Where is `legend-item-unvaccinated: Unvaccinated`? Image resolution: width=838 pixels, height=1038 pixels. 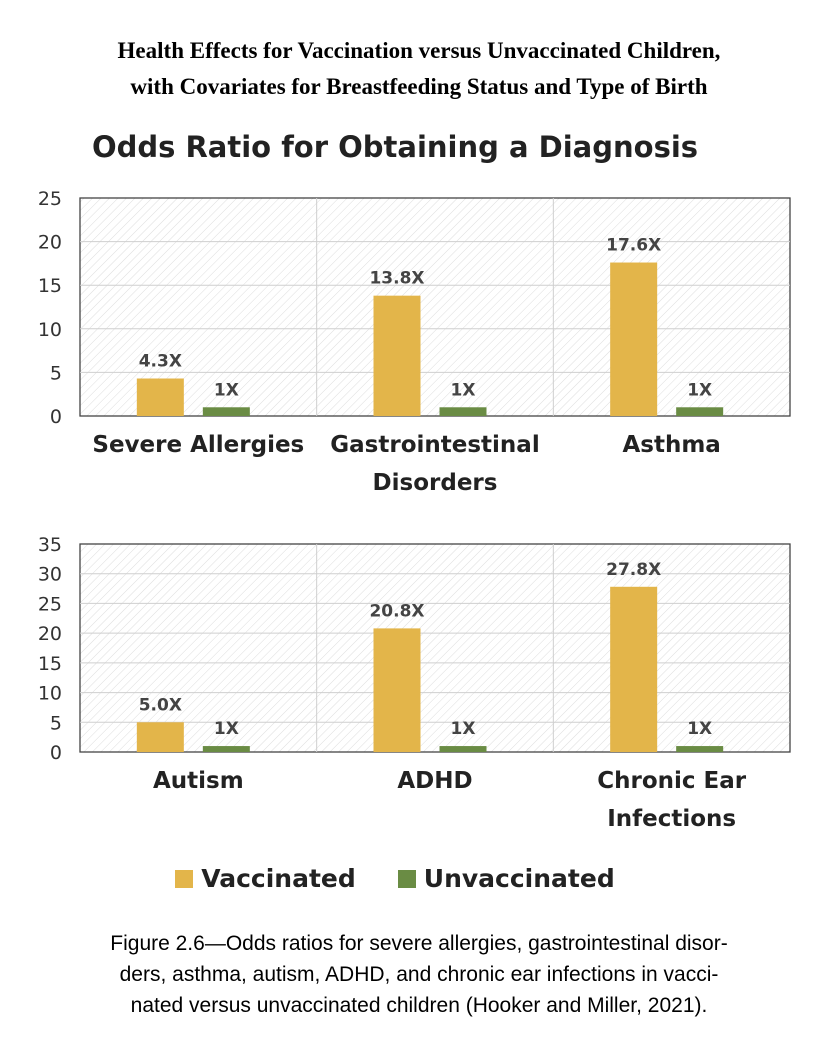 legend-item-unvaccinated: Unvaccinated is located at coordinates (506, 878).